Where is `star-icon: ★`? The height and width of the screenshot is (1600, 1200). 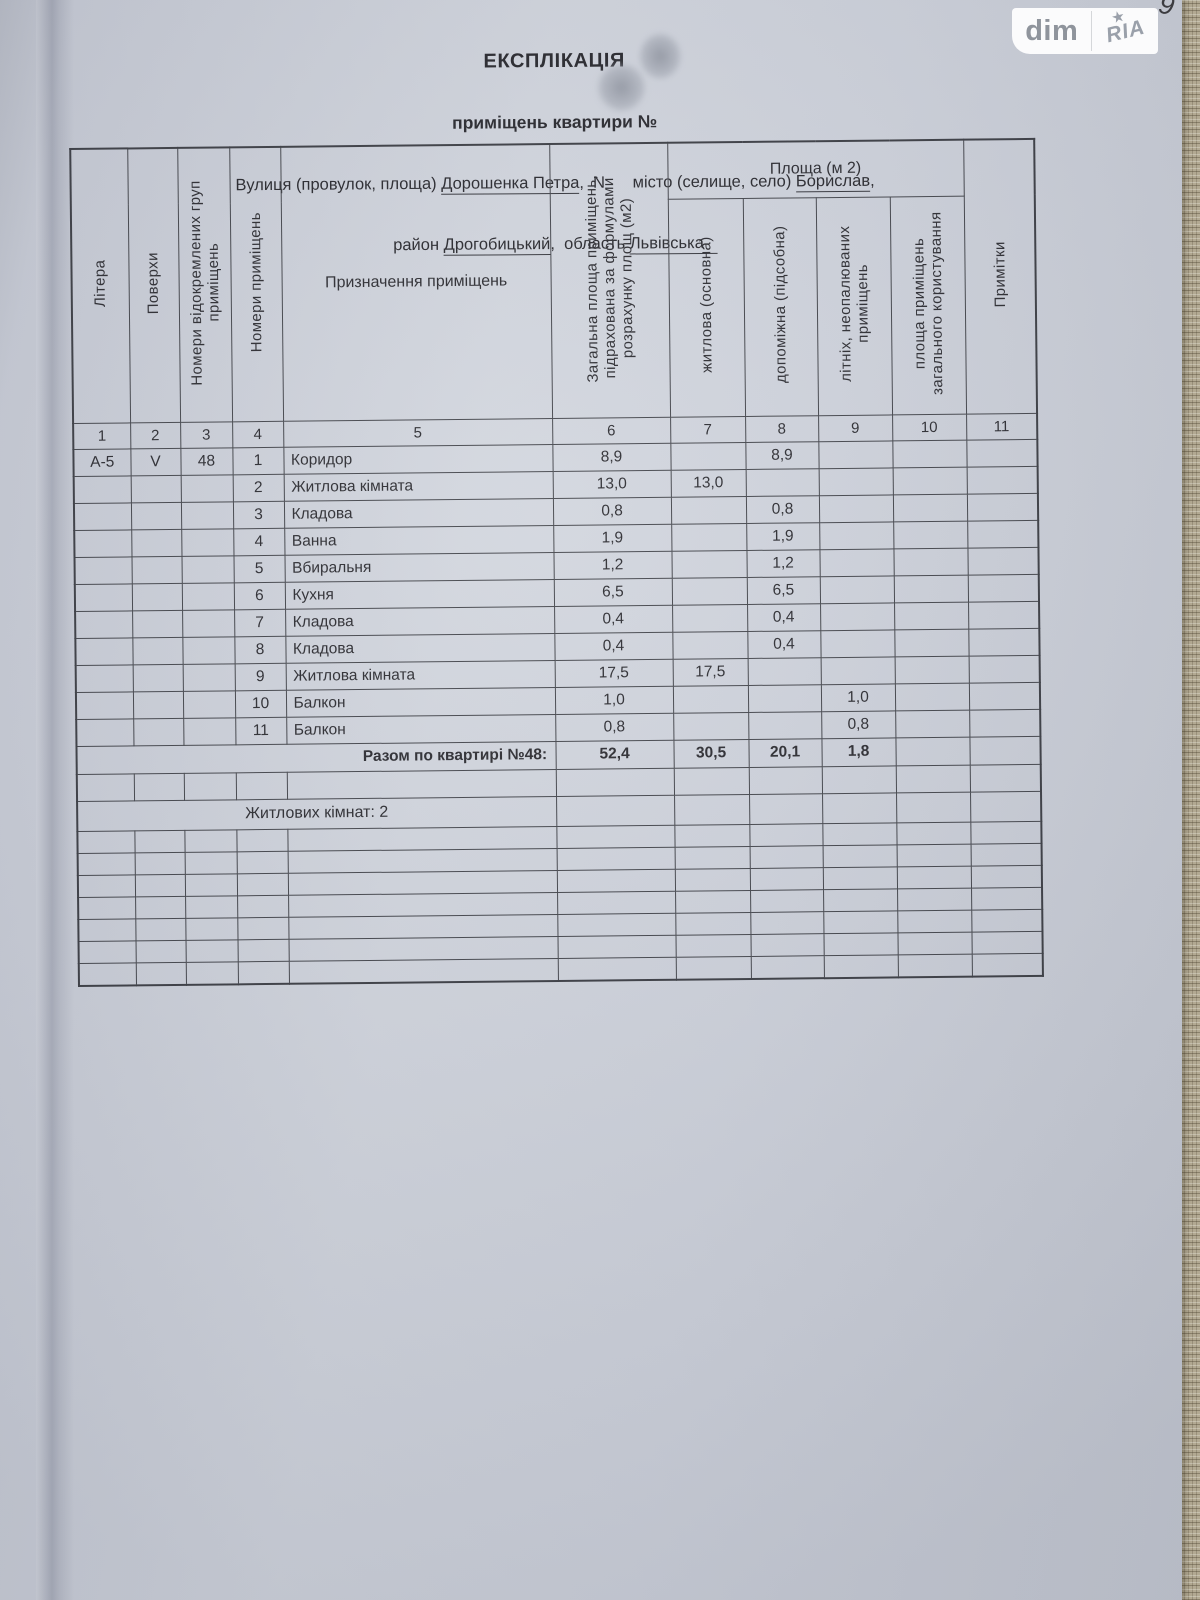 star-icon: ★ is located at coordinates (1118, 16).